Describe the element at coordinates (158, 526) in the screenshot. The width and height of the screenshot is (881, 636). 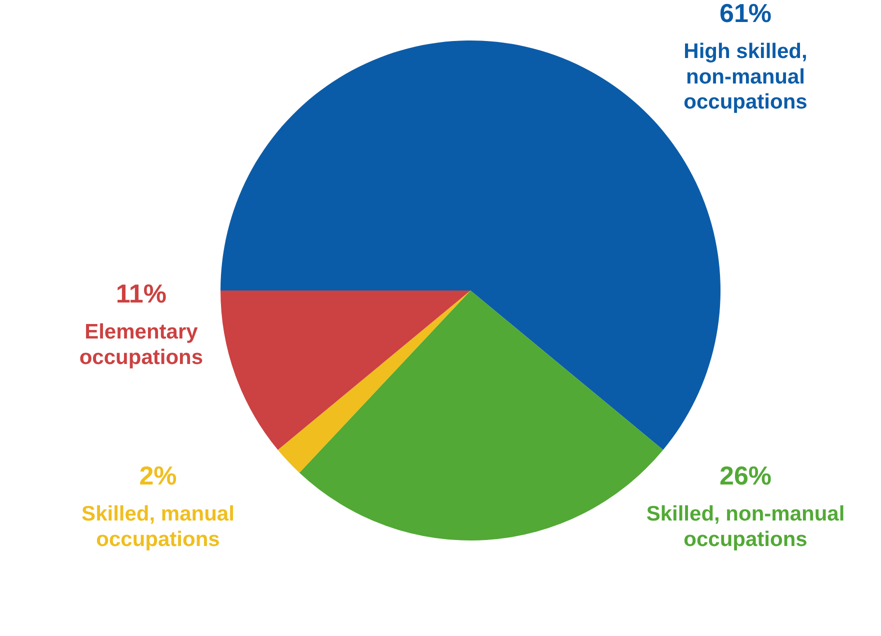
I see `slice-label: Skilled, manual occupations` at that location.